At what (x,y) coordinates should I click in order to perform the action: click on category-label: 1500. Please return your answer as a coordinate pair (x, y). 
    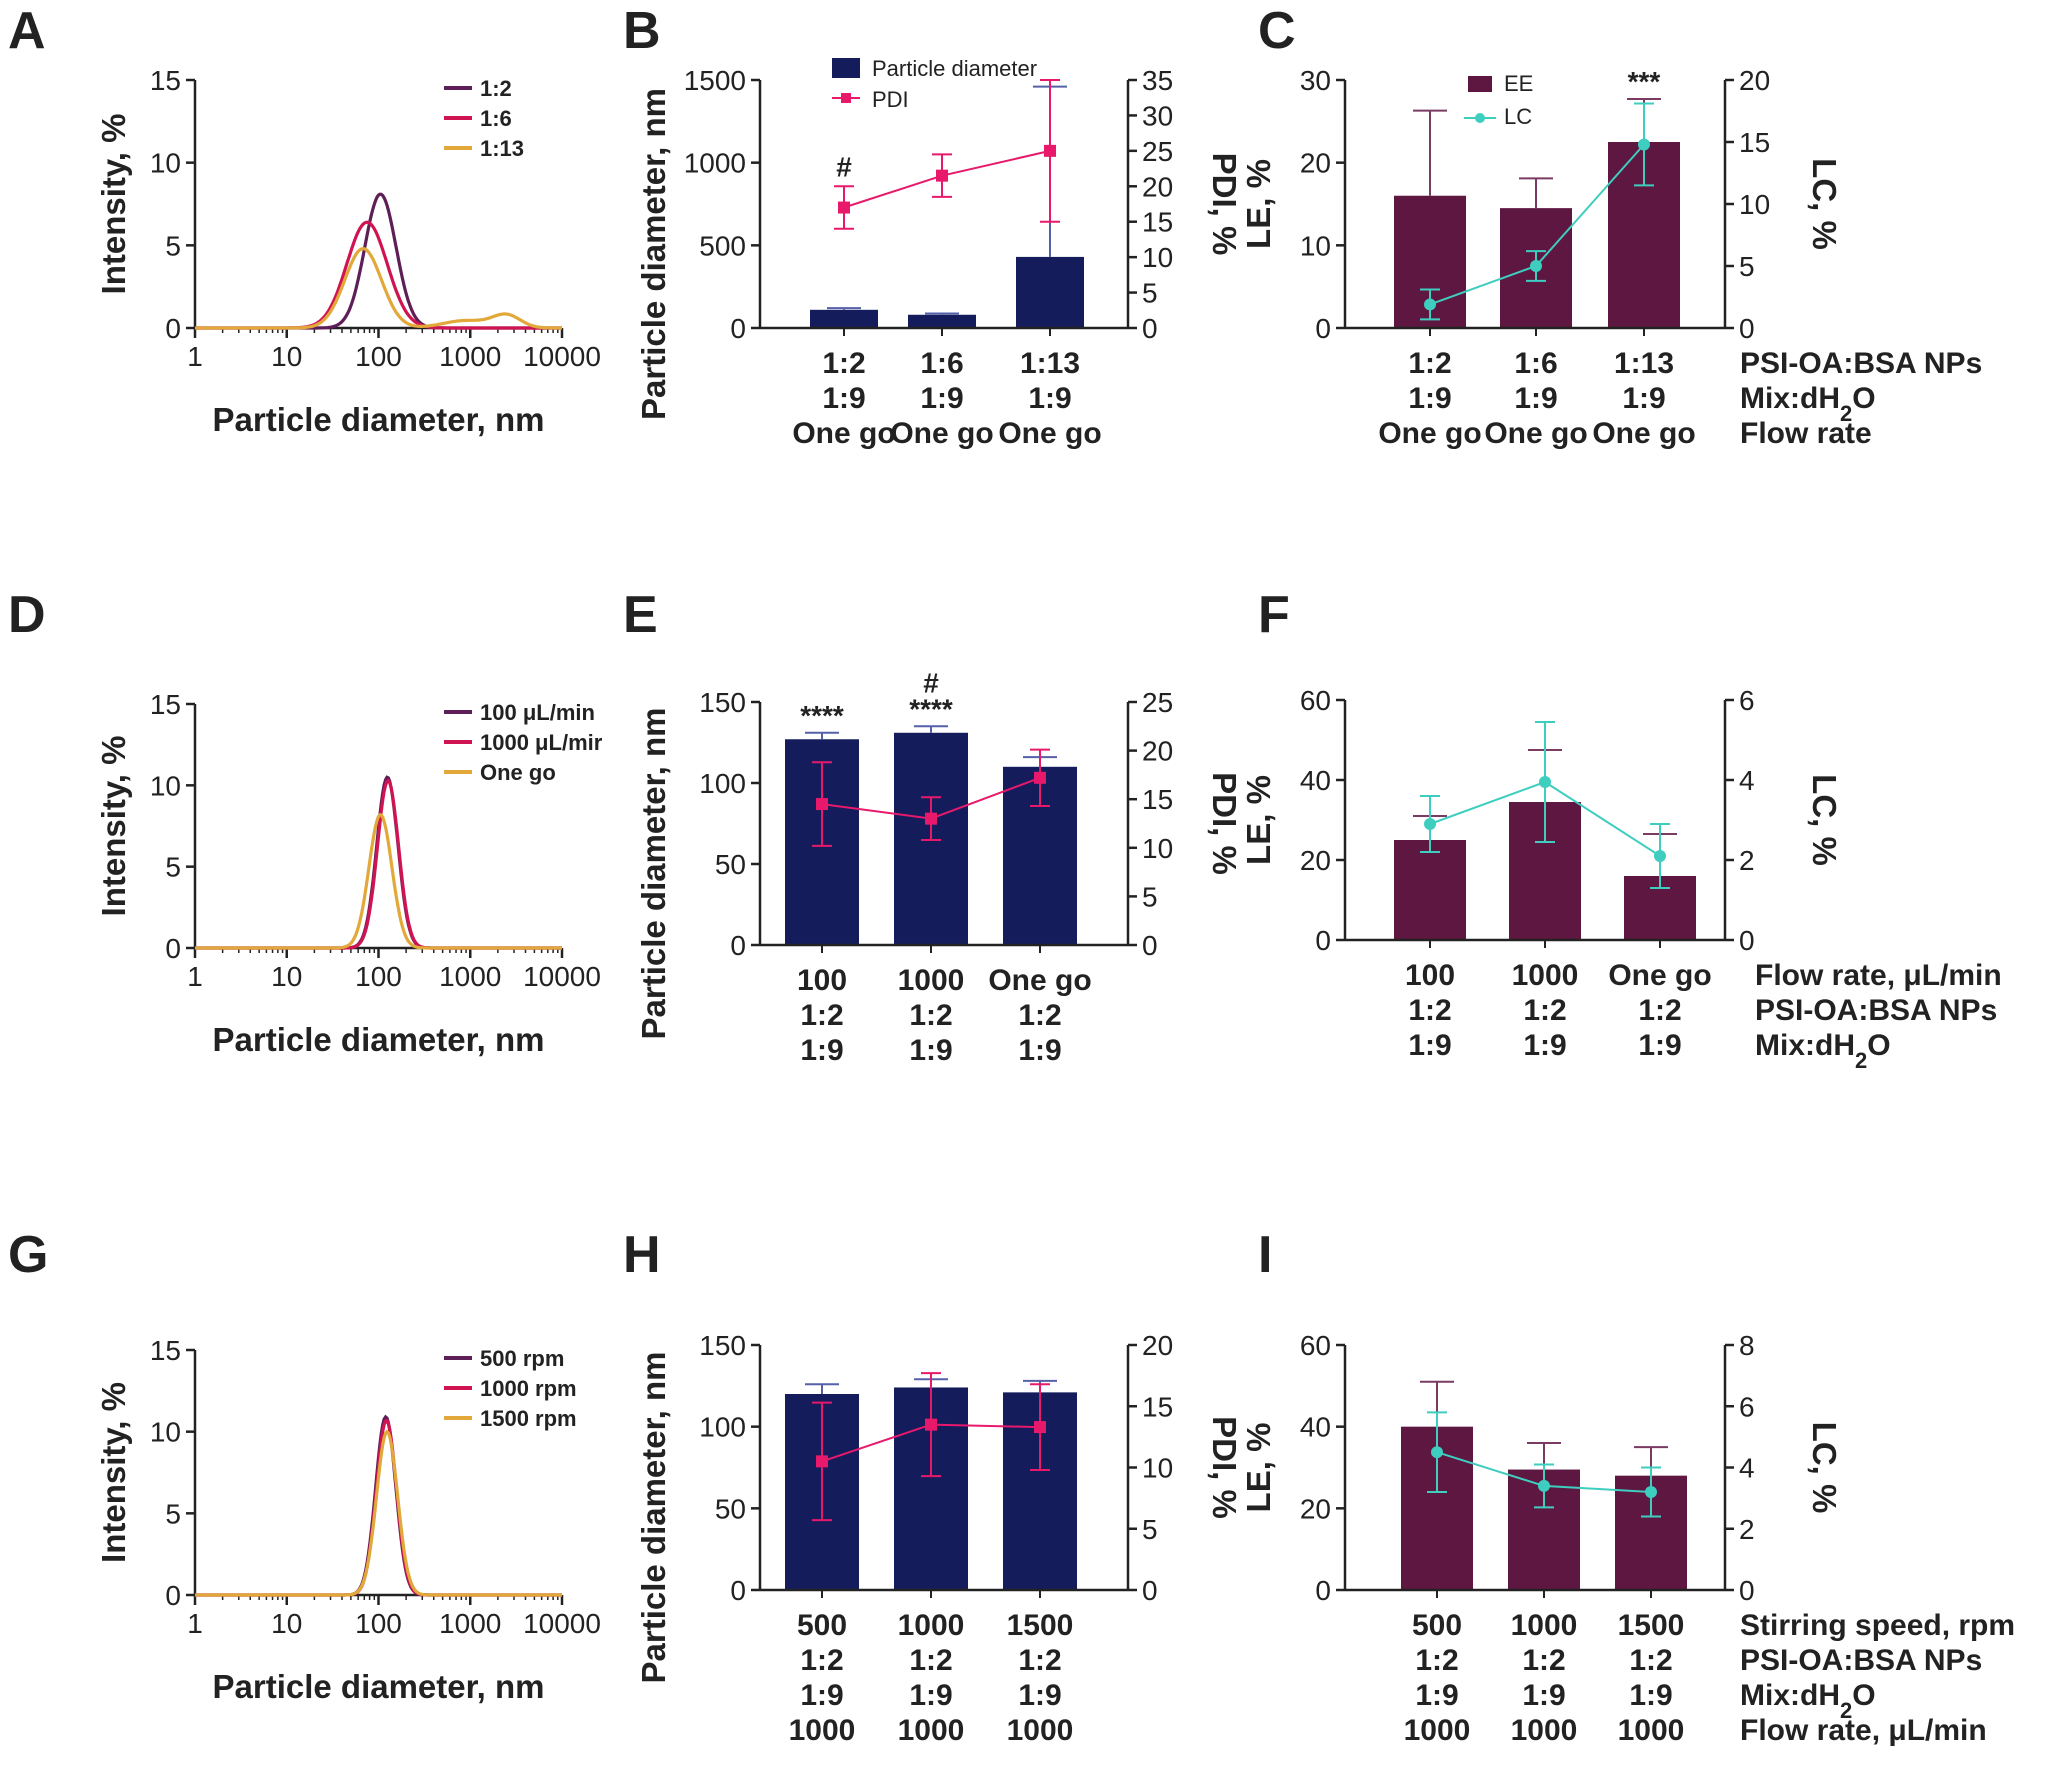
    Looking at the image, I should click on (1651, 1625).